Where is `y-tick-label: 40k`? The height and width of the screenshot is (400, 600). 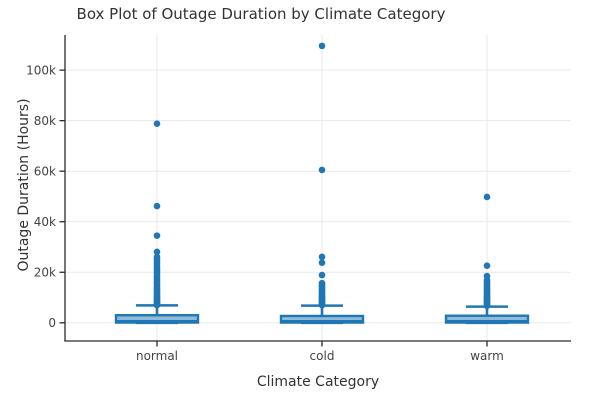
y-tick-label: 40k is located at coordinates (45, 222).